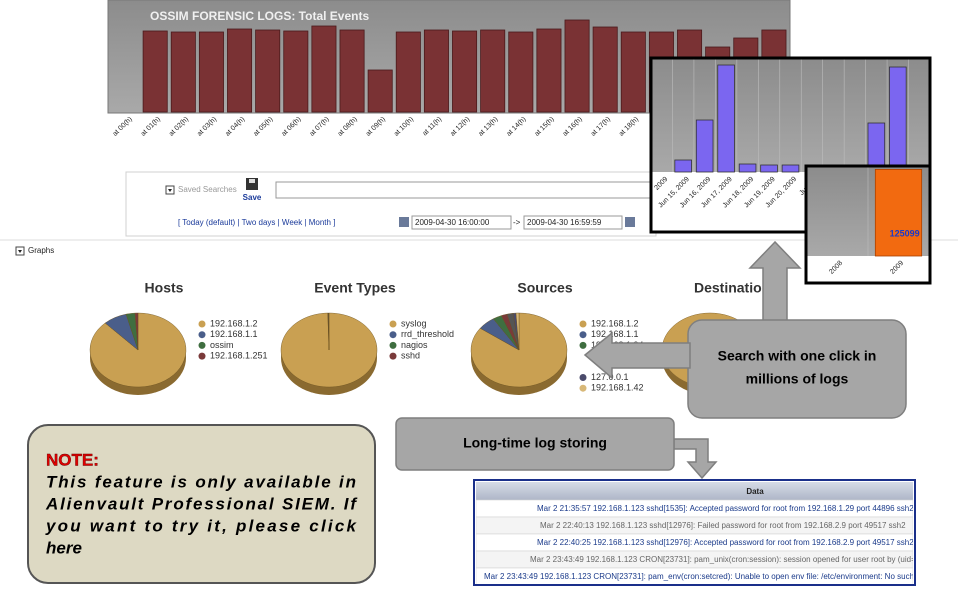  Describe the element at coordinates (564, 222) in the screenshot. I see `date-to: 2009-04-30 16:59:59` at that location.